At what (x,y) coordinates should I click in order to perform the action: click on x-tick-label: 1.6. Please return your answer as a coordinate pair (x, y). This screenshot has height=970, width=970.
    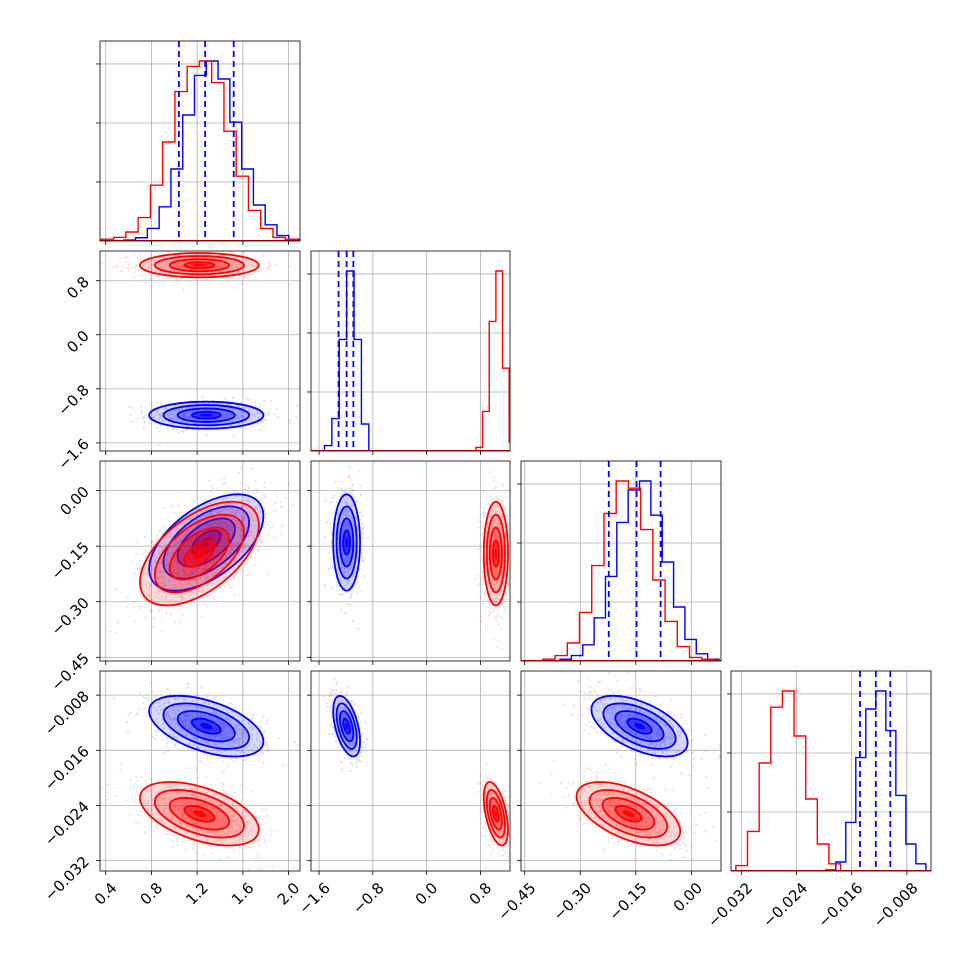
    Looking at the image, I should click on (243, 894).